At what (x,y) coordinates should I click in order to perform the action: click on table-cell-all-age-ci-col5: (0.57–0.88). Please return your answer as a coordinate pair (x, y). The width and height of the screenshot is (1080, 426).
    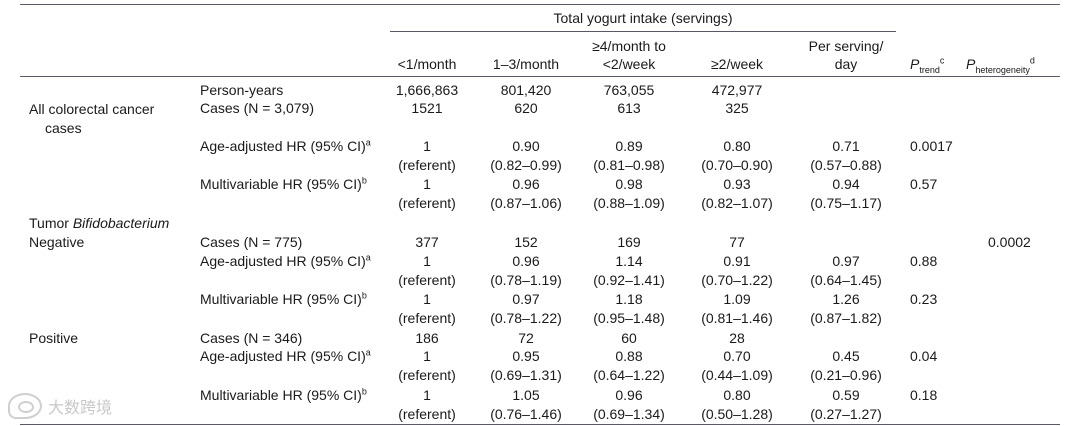
    Looking at the image, I should click on (846, 165).